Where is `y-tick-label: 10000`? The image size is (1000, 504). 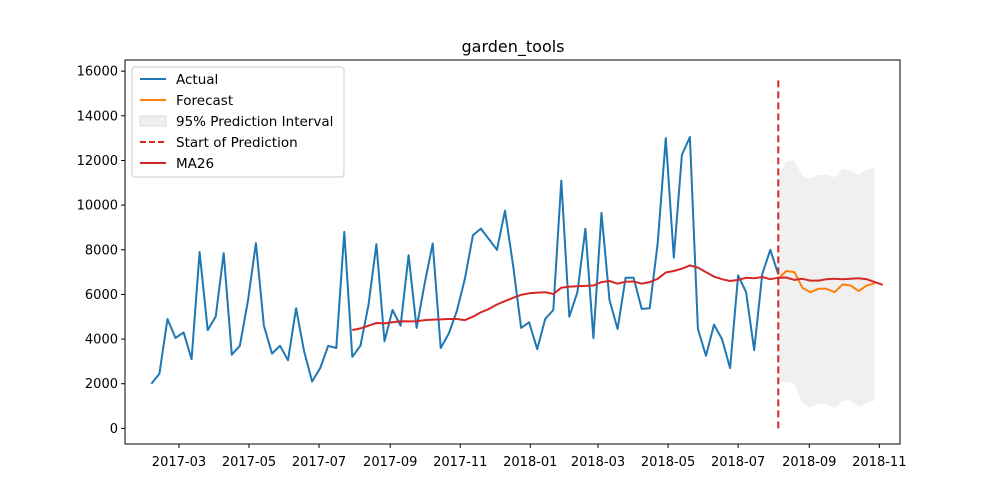
y-tick-label: 10000 is located at coordinates (97, 206).